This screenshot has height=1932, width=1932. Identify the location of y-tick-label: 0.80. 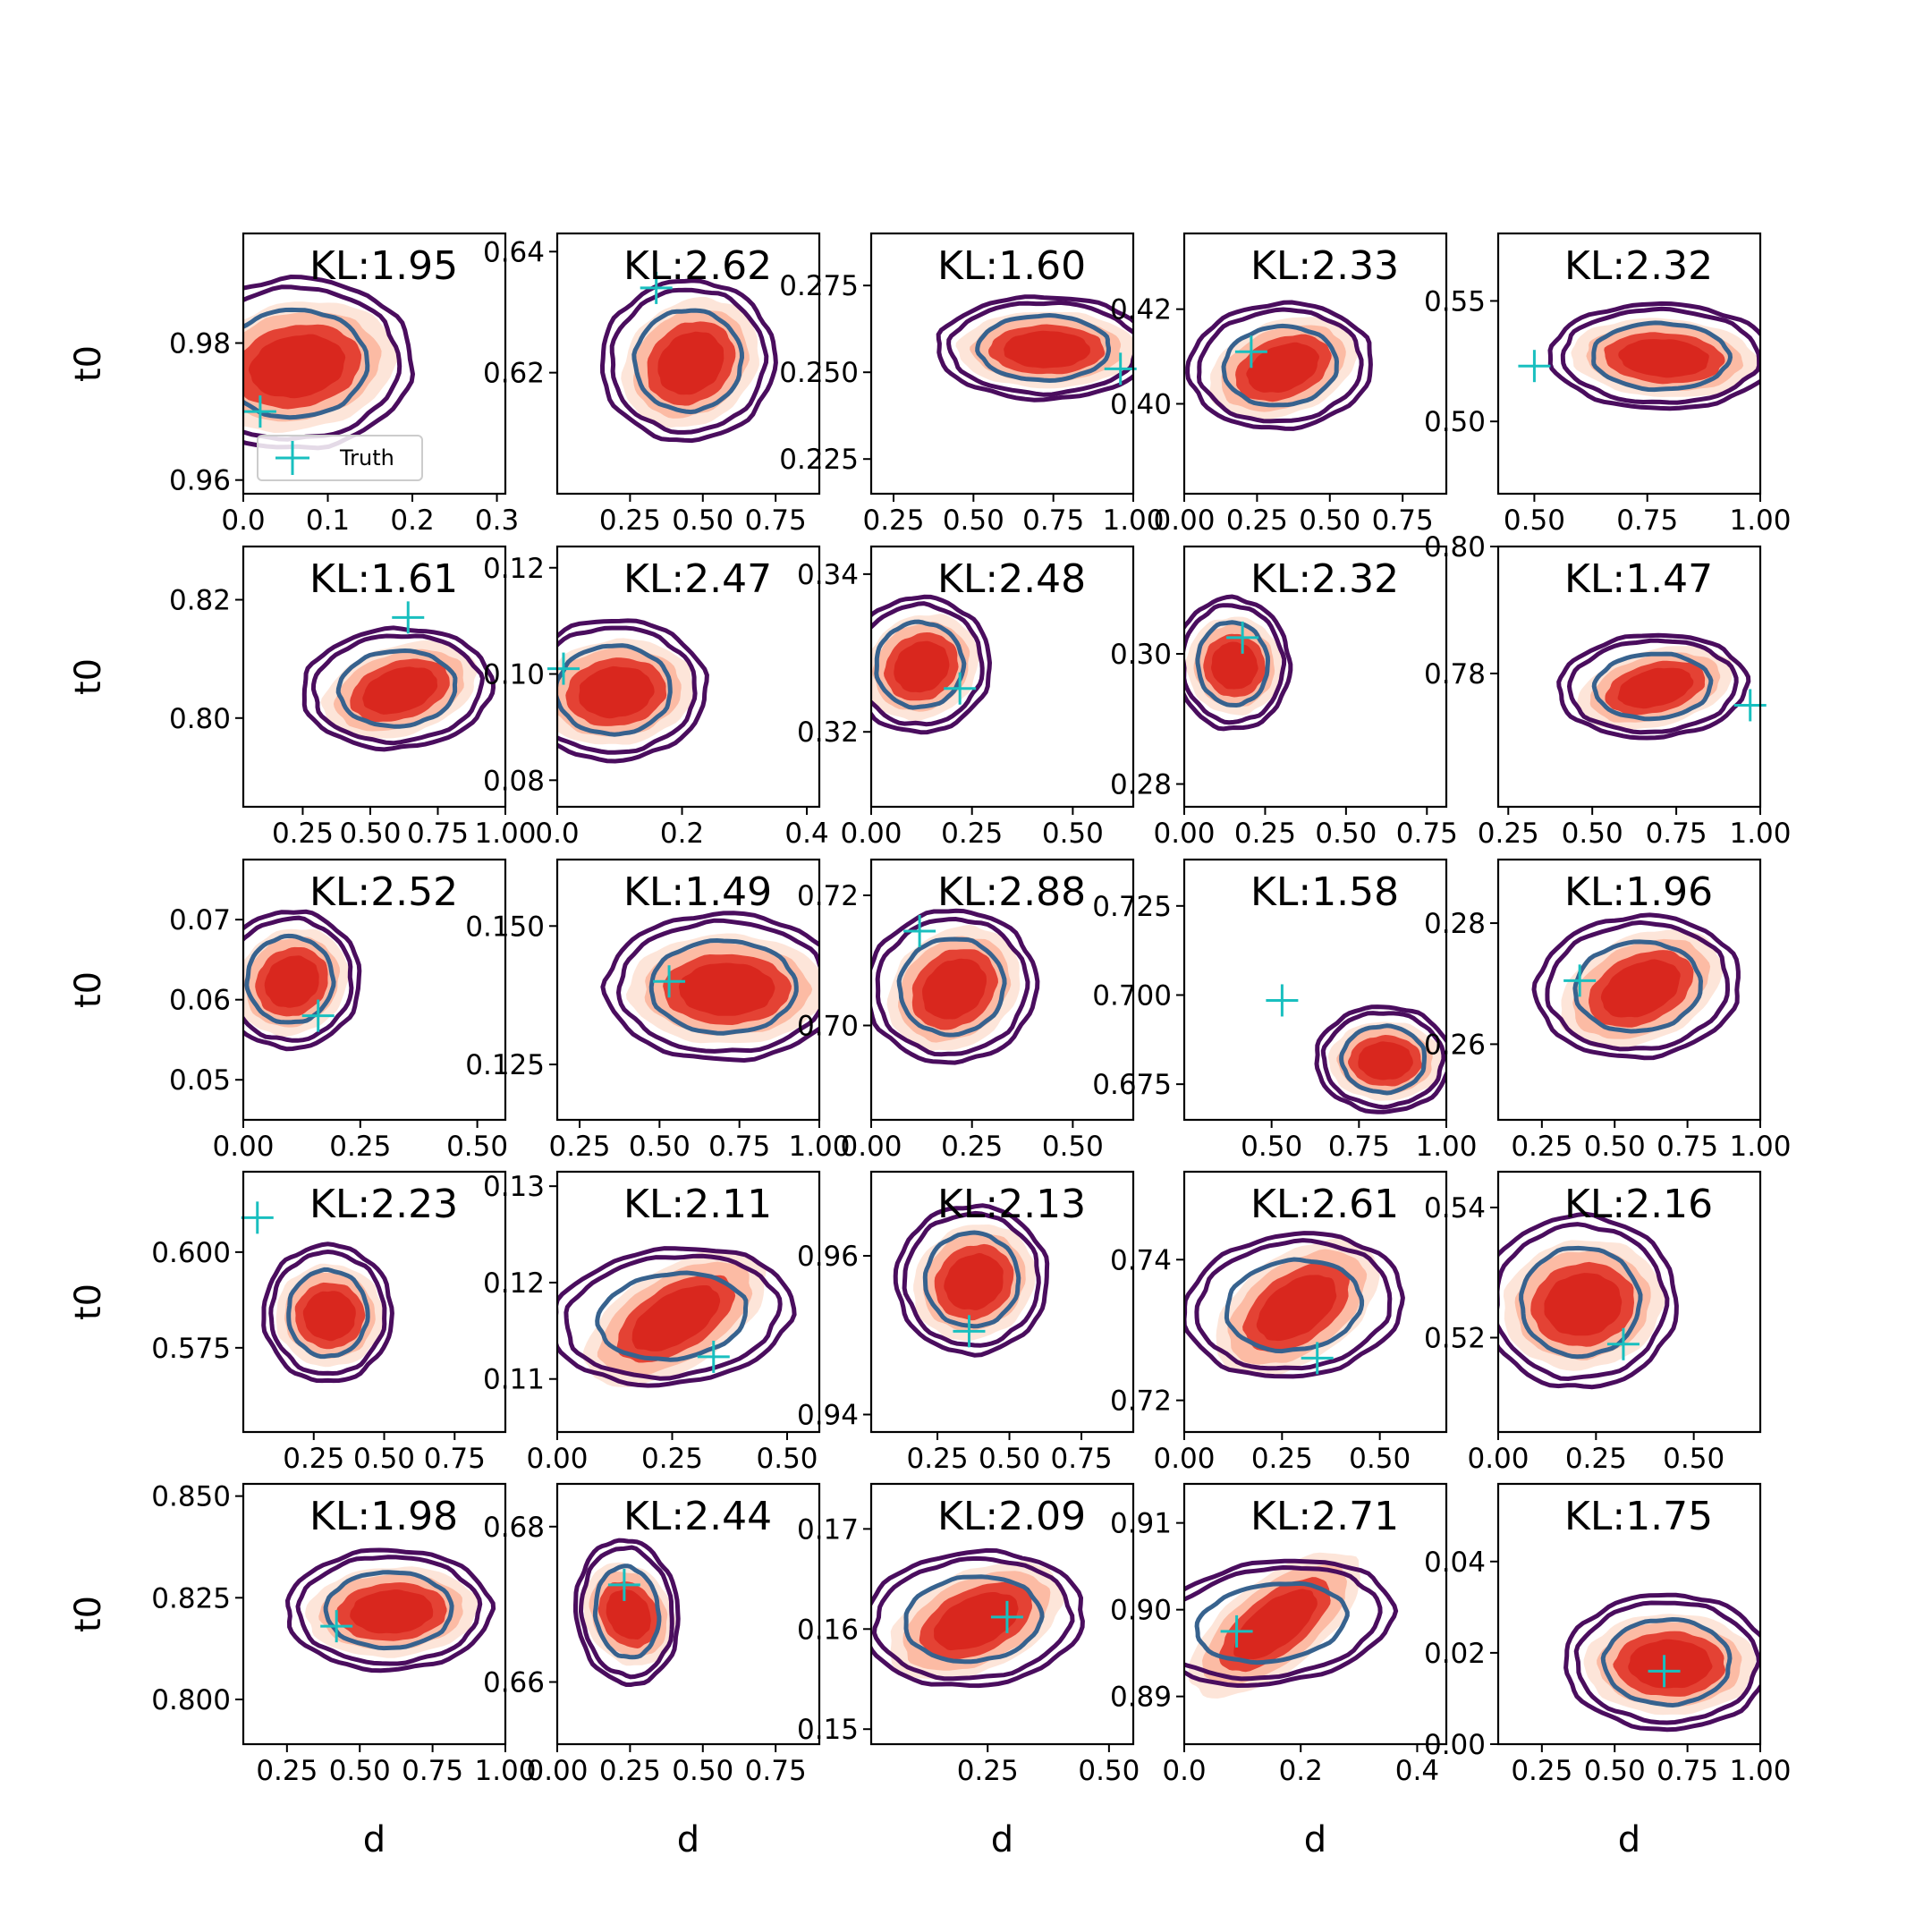
(1455, 547).